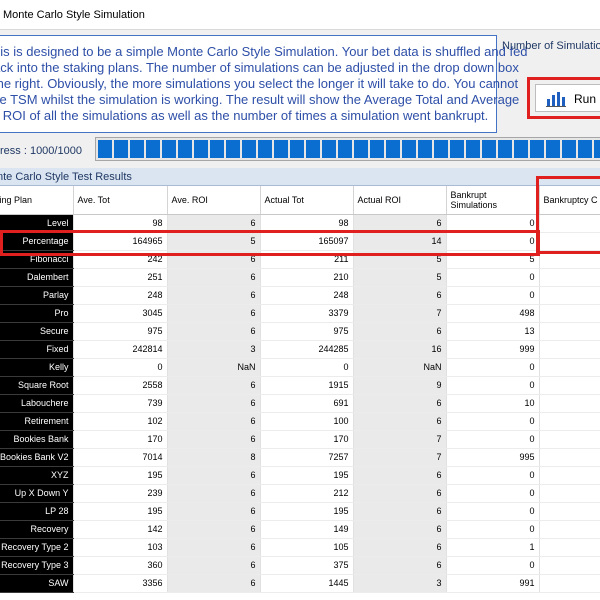 This screenshot has height=600, width=600. What do you see at coordinates (569, 200) in the screenshot?
I see `col-header-bankruptcy-pct: Bankruptcy C %` at bounding box center [569, 200].